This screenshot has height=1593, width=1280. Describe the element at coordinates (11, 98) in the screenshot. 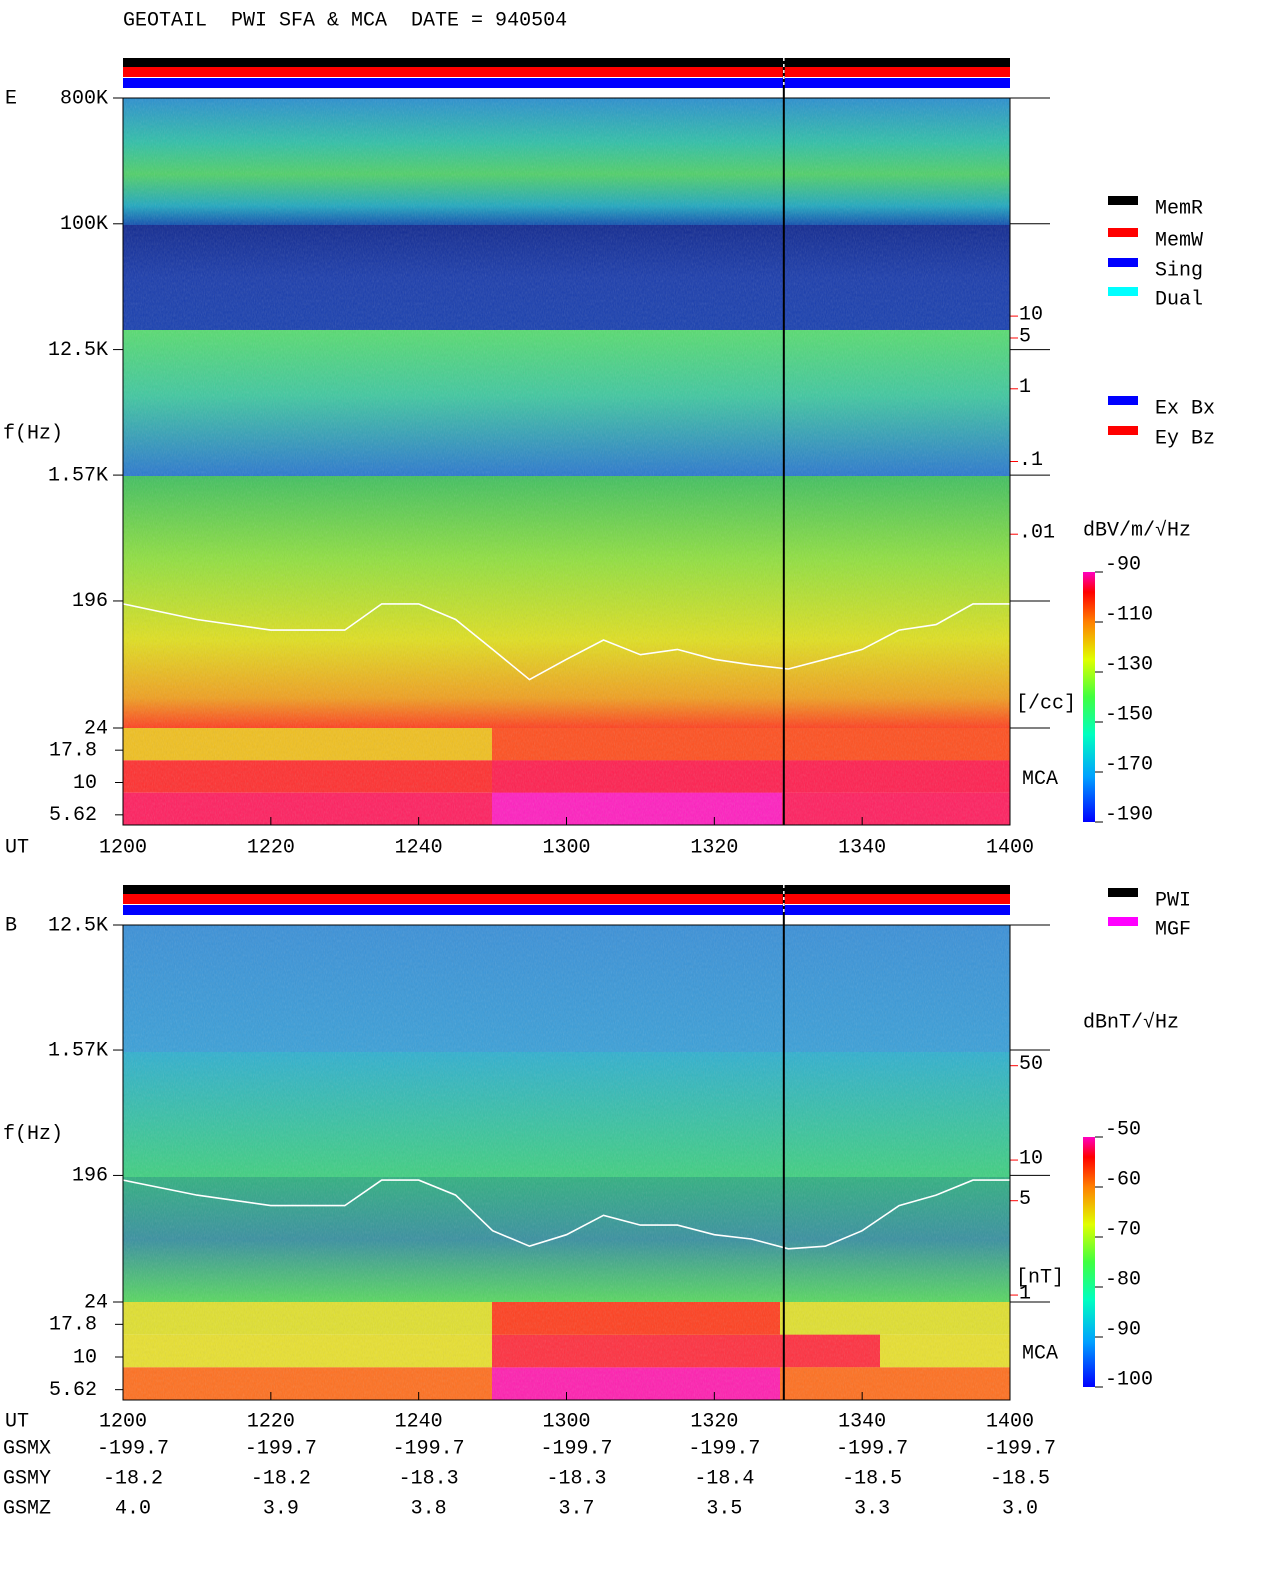

I see `panel-label: E` at that location.